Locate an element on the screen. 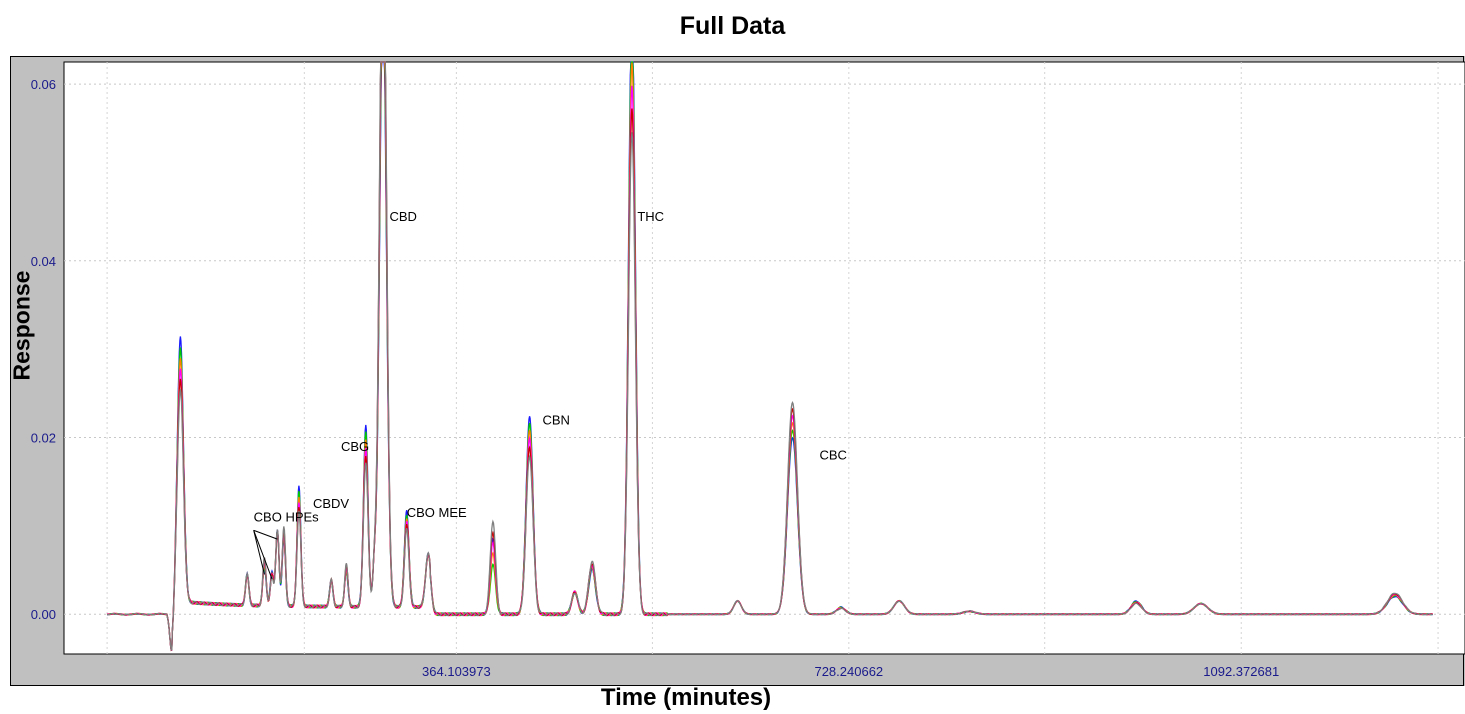 This screenshot has height=714, width=1465. peak-annotation: CBO MEE is located at coordinates (437, 512).